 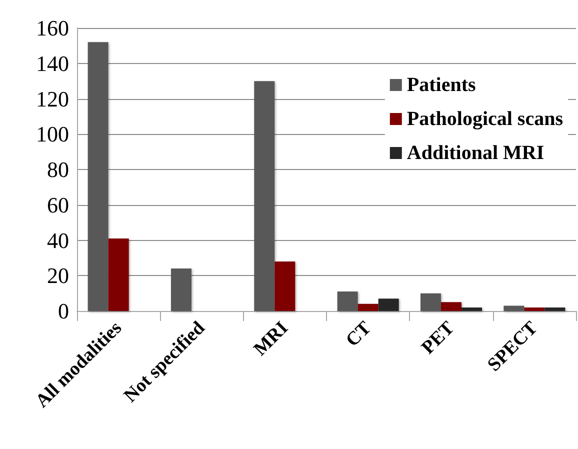 What do you see at coordinates (58, 240) in the screenshot?
I see `y-tick-label: 40` at bounding box center [58, 240].